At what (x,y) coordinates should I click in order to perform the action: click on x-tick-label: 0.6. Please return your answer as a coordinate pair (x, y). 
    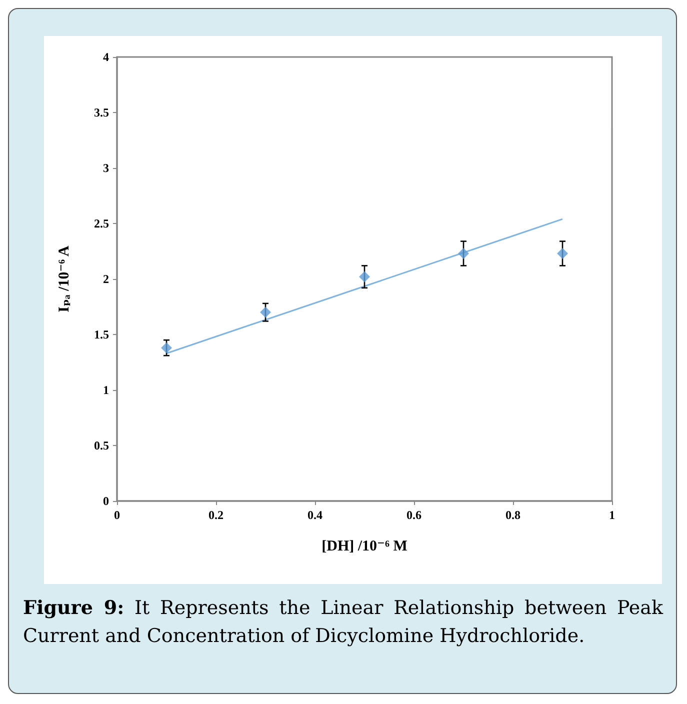
    Looking at the image, I should click on (414, 515).